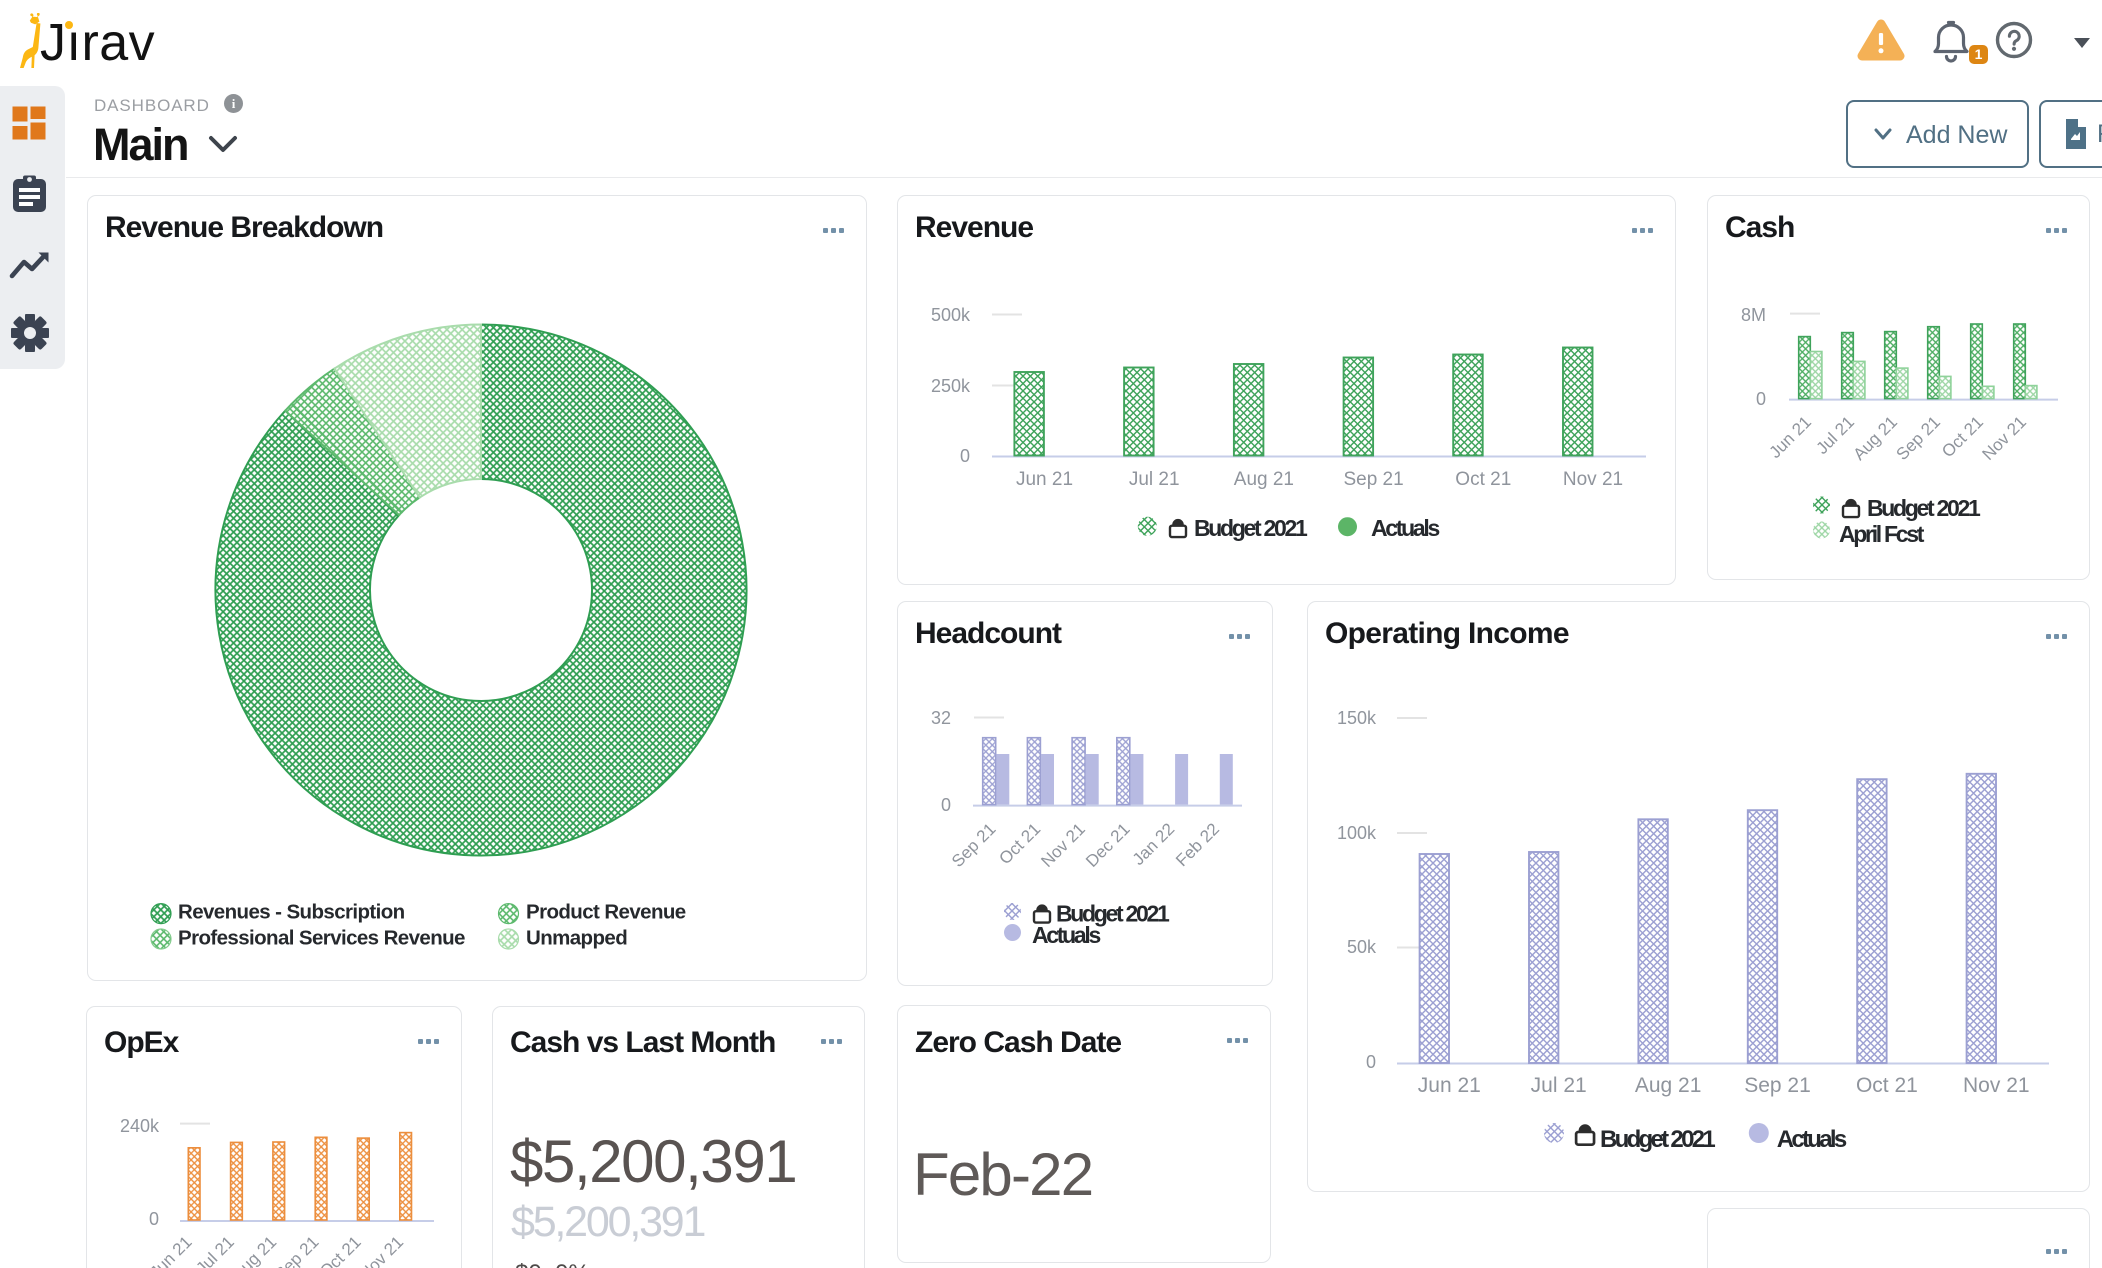 This screenshot has width=2102, height=1268. I want to click on svg-text: 250k, so click(951, 386).